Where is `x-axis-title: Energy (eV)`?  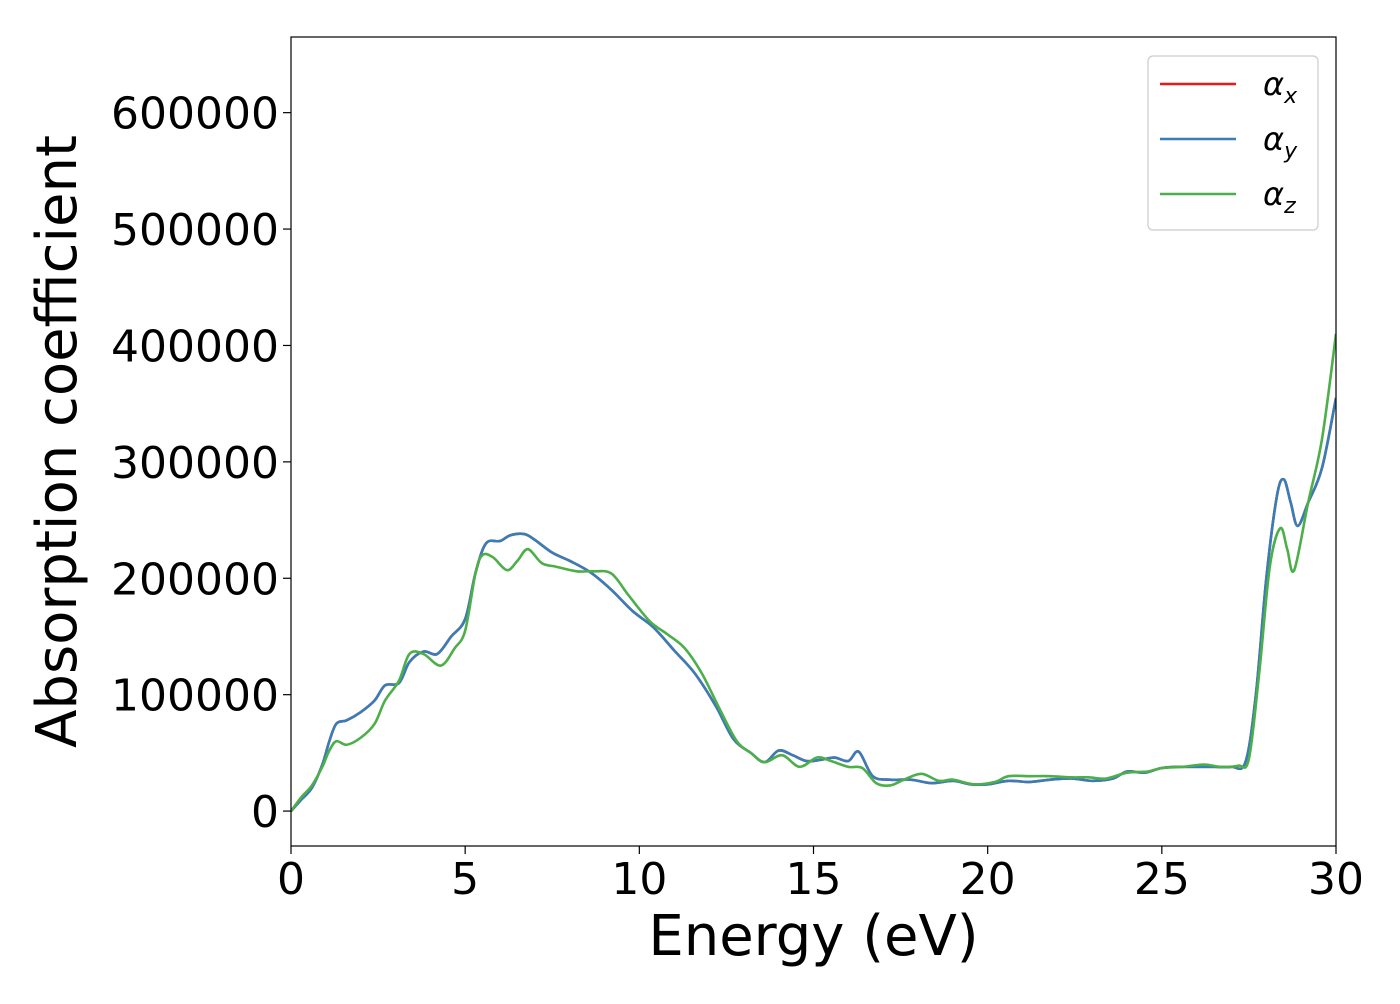
x-axis-title: Energy (eV) is located at coordinates (813, 936).